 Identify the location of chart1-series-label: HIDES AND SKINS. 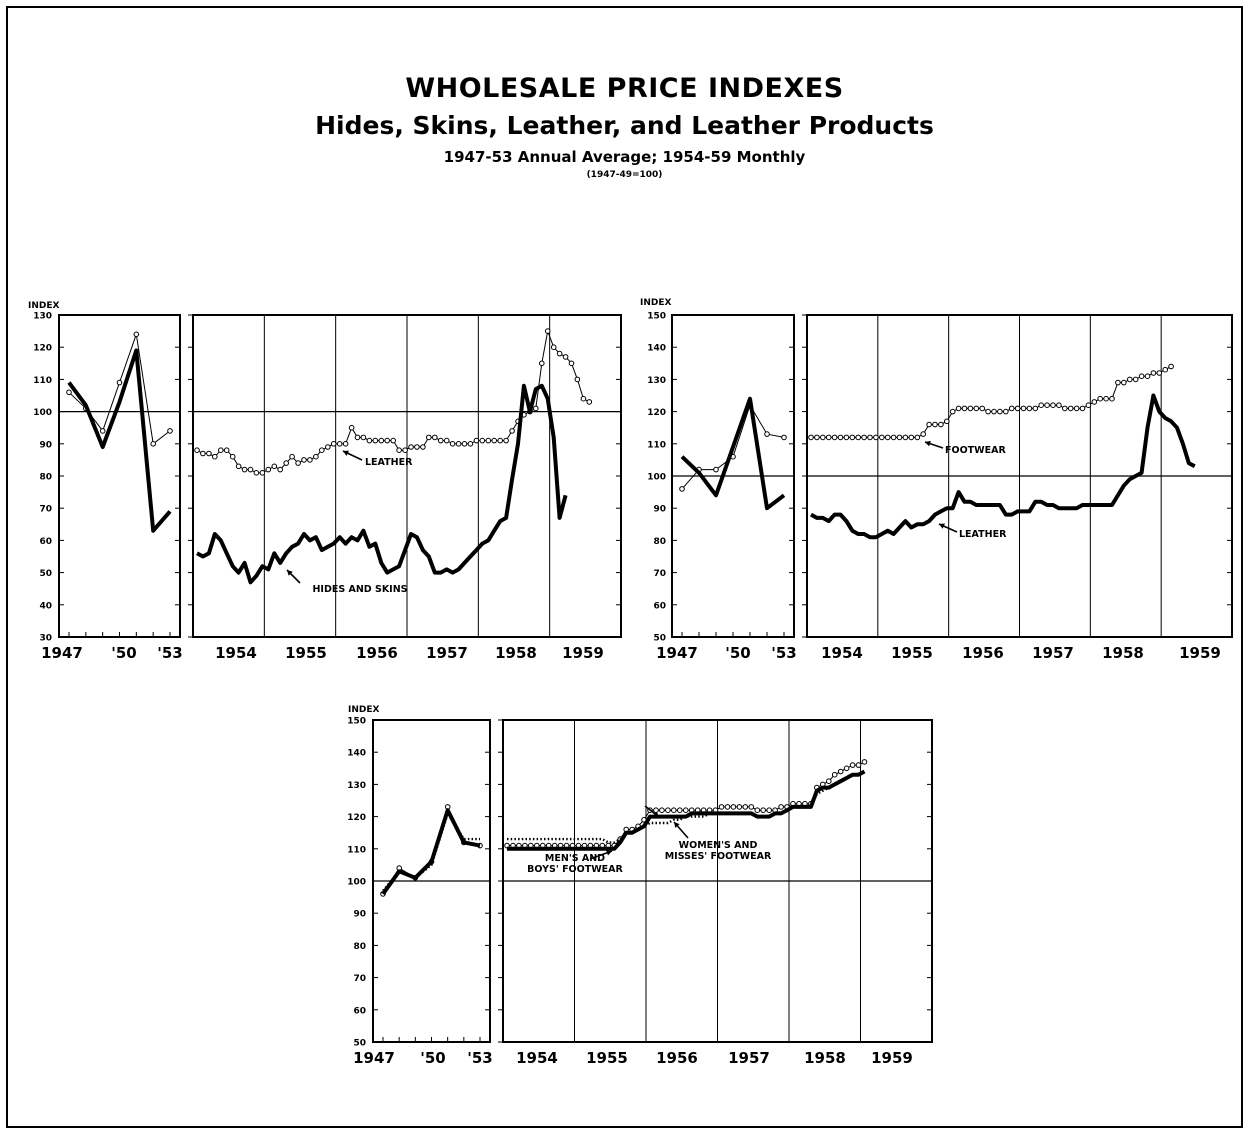
(359, 589).